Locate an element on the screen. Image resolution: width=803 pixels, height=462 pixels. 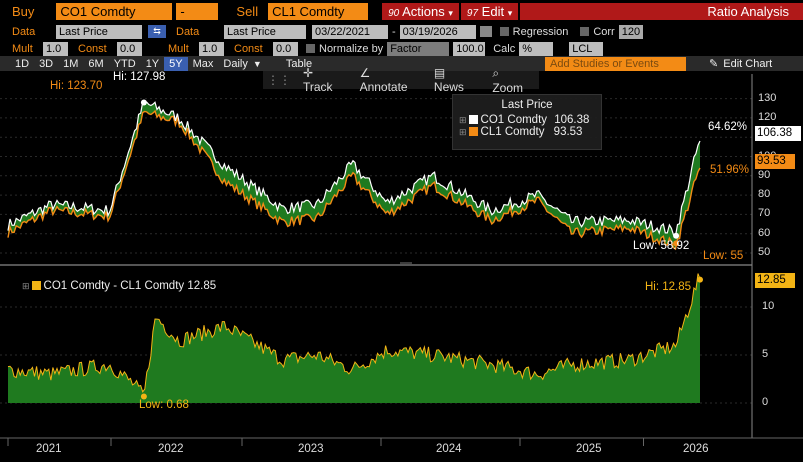
const2-label: Const is located at coordinates (248, 48).